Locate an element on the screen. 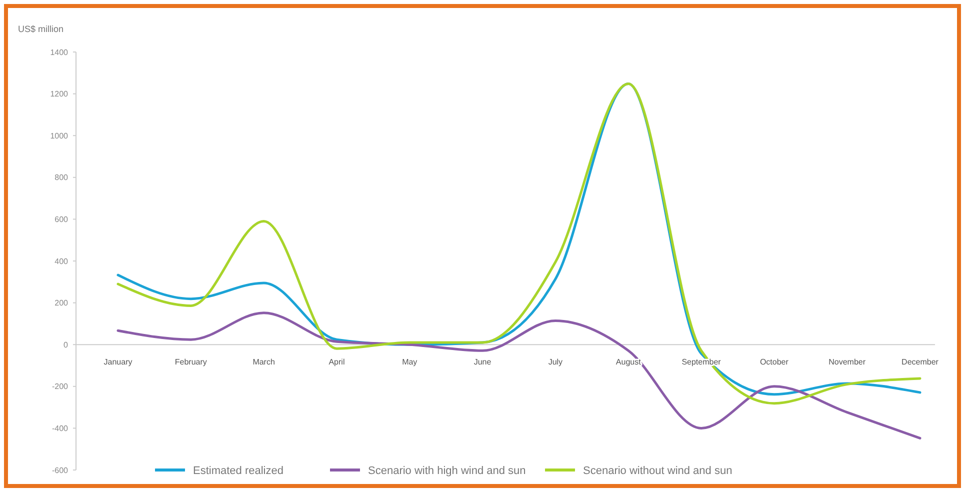 The image size is (965, 492). x-tick-label: January is located at coordinates (118, 362).